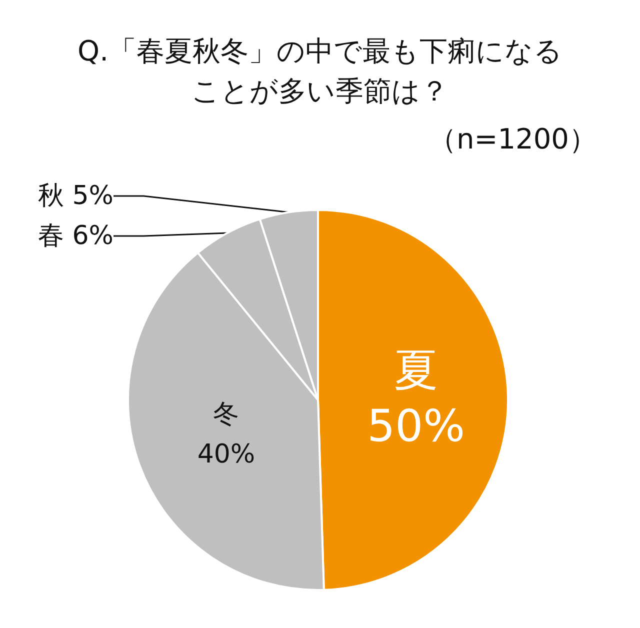 The height and width of the screenshot is (628, 640). Describe the element at coordinates (320, 71) in the screenshot. I see `chart-title: Q.「春夏秋冬」の中で最も下痢になることが多い季節は？` at that location.